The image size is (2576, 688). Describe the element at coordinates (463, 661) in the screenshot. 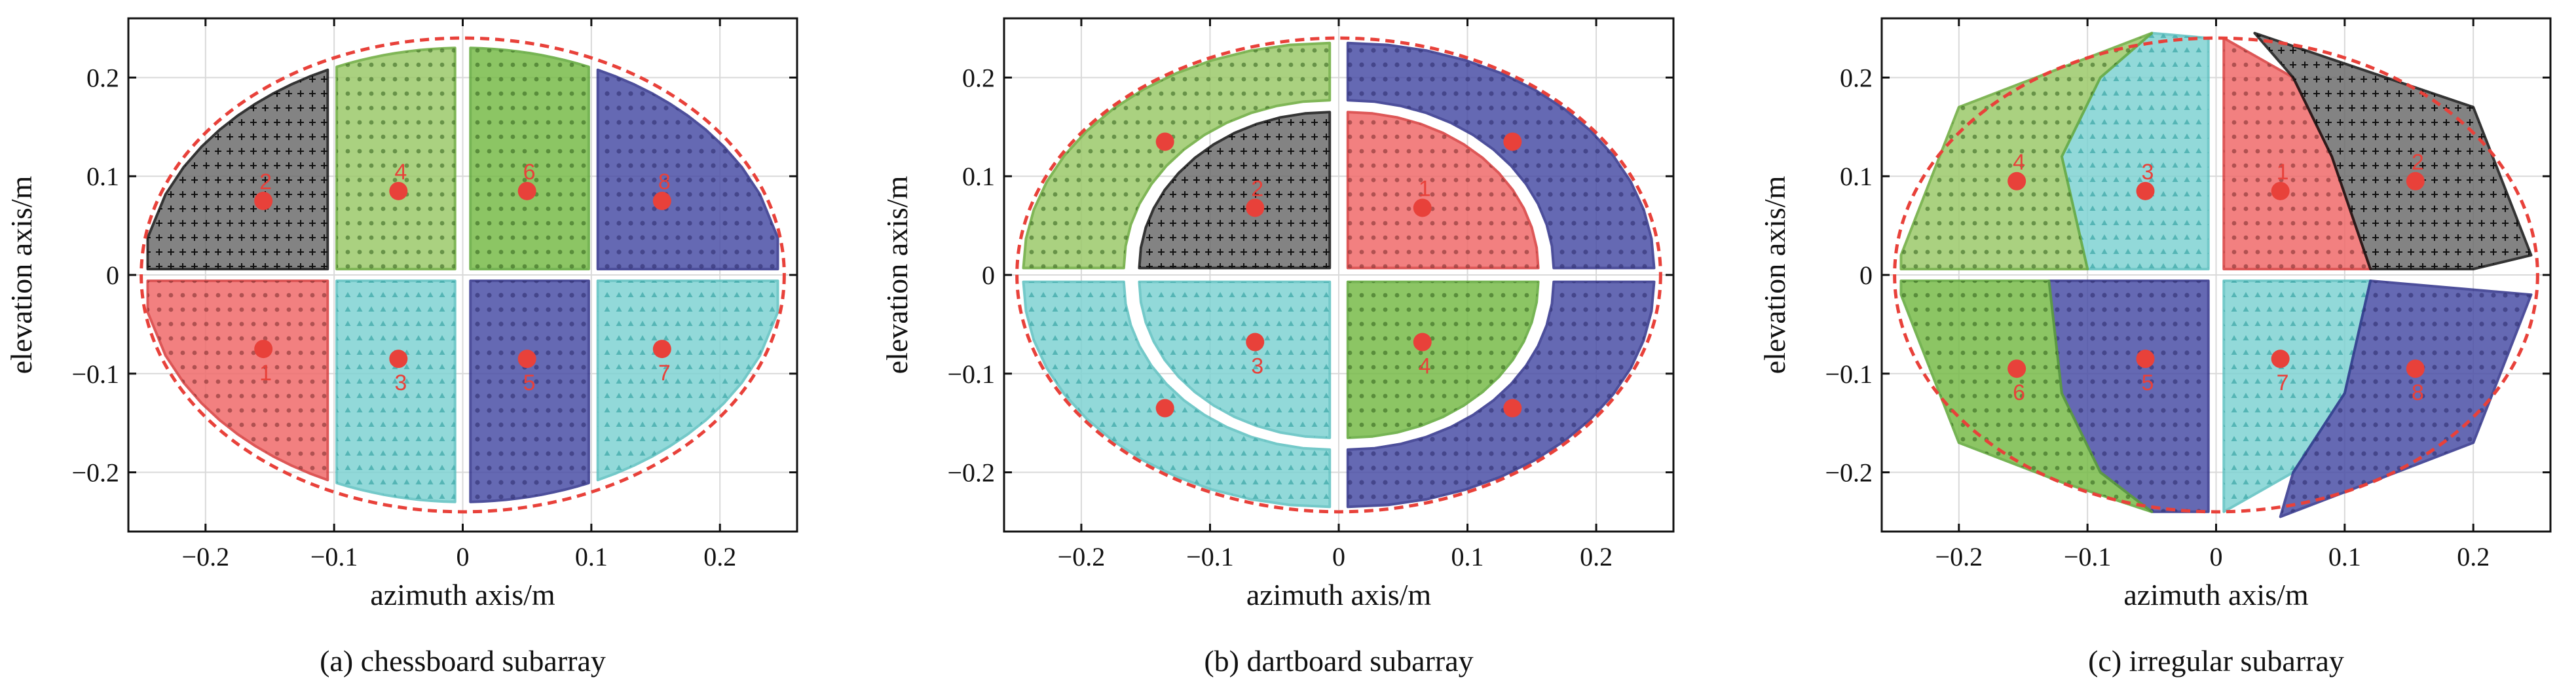

I see `panel-caption: (a) chessboard subarray` at that location.